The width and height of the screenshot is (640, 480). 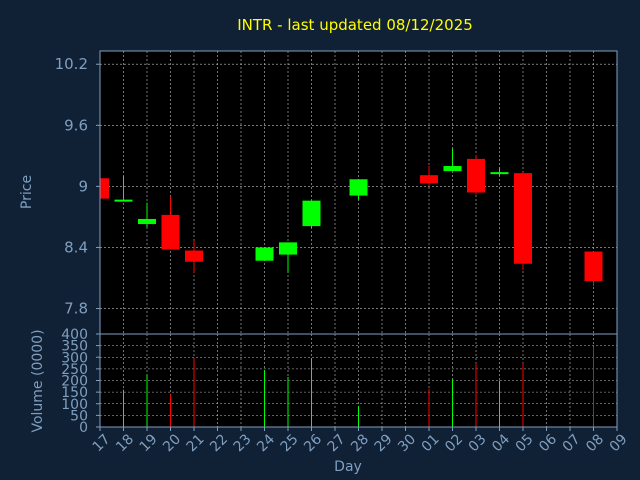 I want to click on volume-tick-label: 150, so click(x=74, y=393).